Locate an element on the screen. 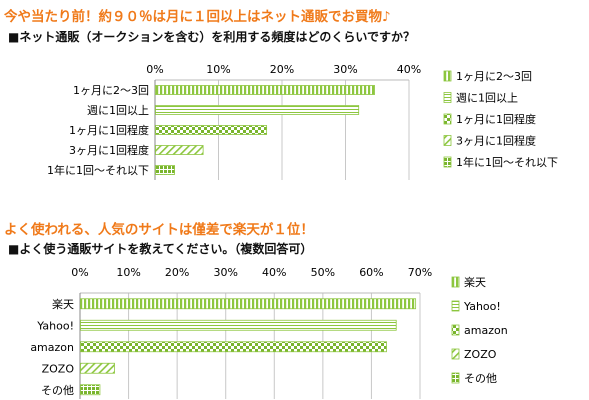 This screenshot has height=400, width=589. legend-label: その他 is located at coordinates (480, 378).